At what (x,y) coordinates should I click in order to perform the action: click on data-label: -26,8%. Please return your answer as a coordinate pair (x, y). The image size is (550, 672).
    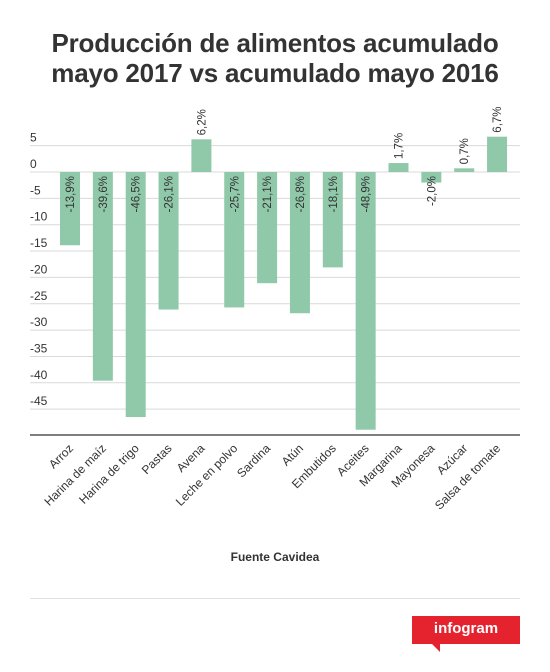
    Looking at the image, I should click on (301, 194).